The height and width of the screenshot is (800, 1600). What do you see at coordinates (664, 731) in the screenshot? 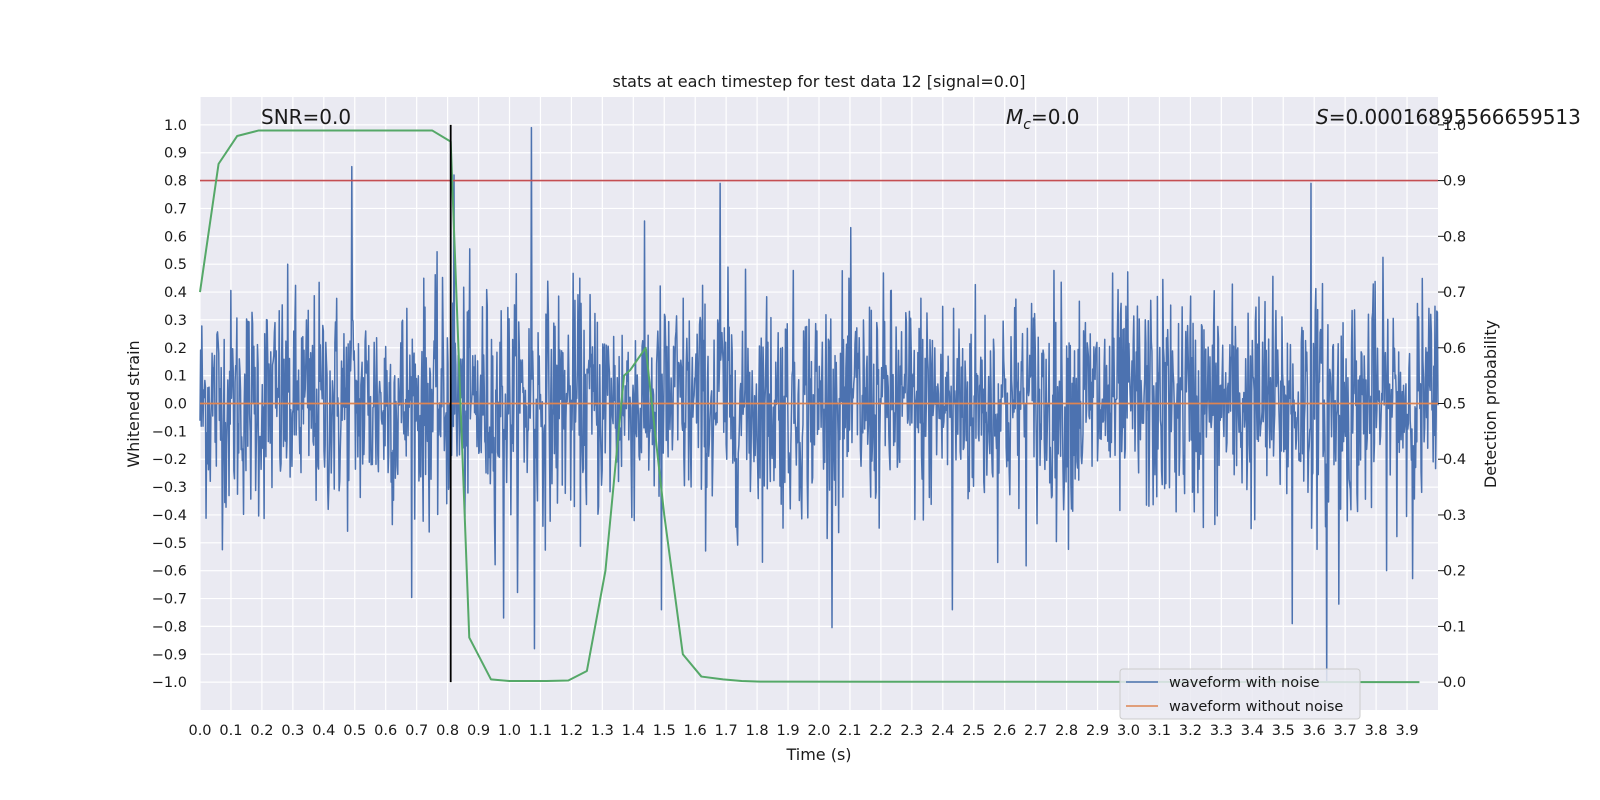
I see `x-tick-label: 1.5` at bounding box center [664, 731].